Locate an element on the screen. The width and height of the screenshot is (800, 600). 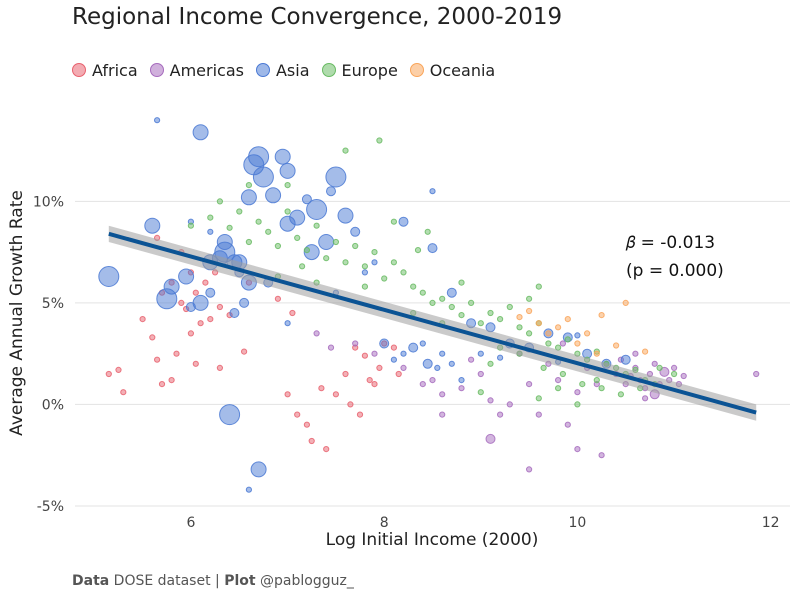
caption-plot-label: Plot is located at coordinates (240, 581).